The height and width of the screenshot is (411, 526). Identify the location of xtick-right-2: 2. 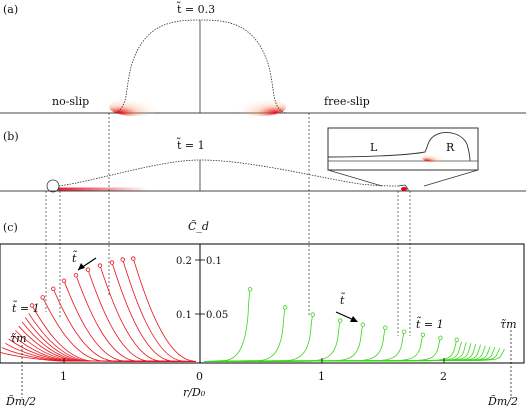
(443, 376).